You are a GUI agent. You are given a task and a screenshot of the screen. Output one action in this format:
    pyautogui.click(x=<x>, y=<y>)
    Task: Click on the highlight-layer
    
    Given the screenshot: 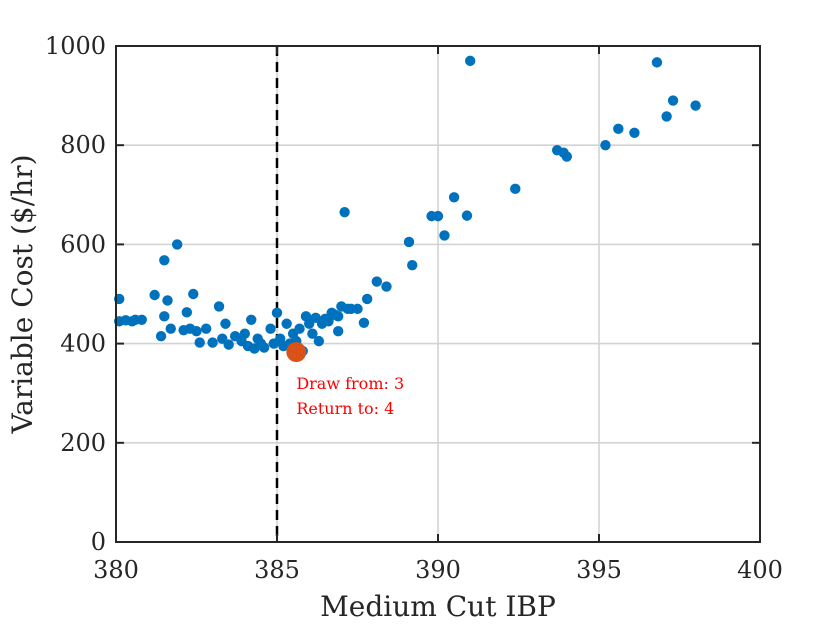 What is the action you would take?
    pyautogui.click(x=296, y=352)
    